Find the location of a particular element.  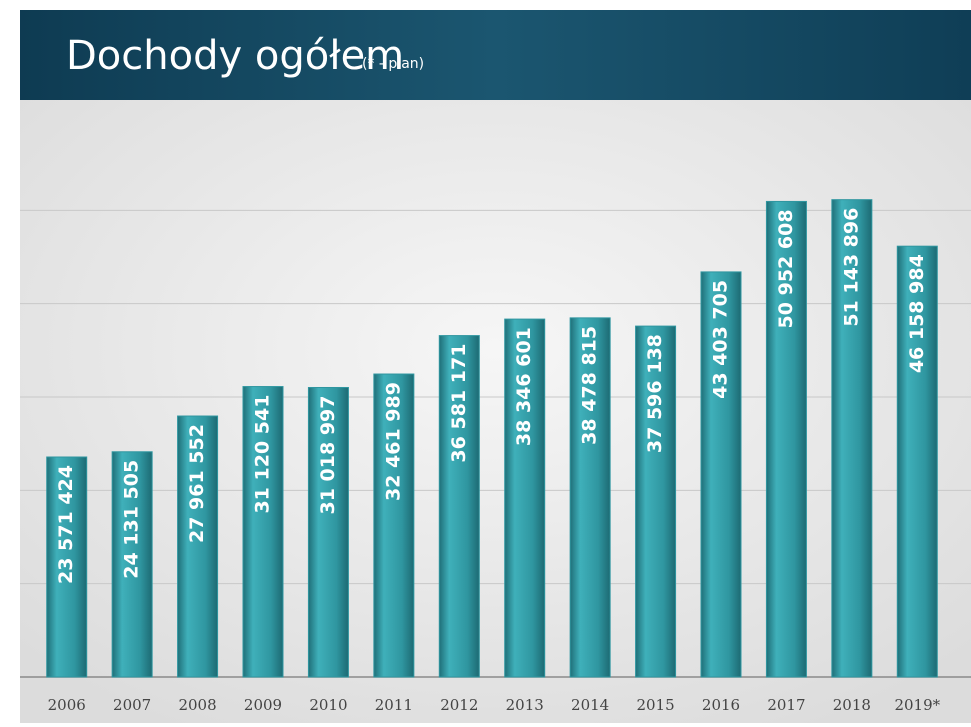

x-tick-label: 2017 is located at coordinates (786, 705).